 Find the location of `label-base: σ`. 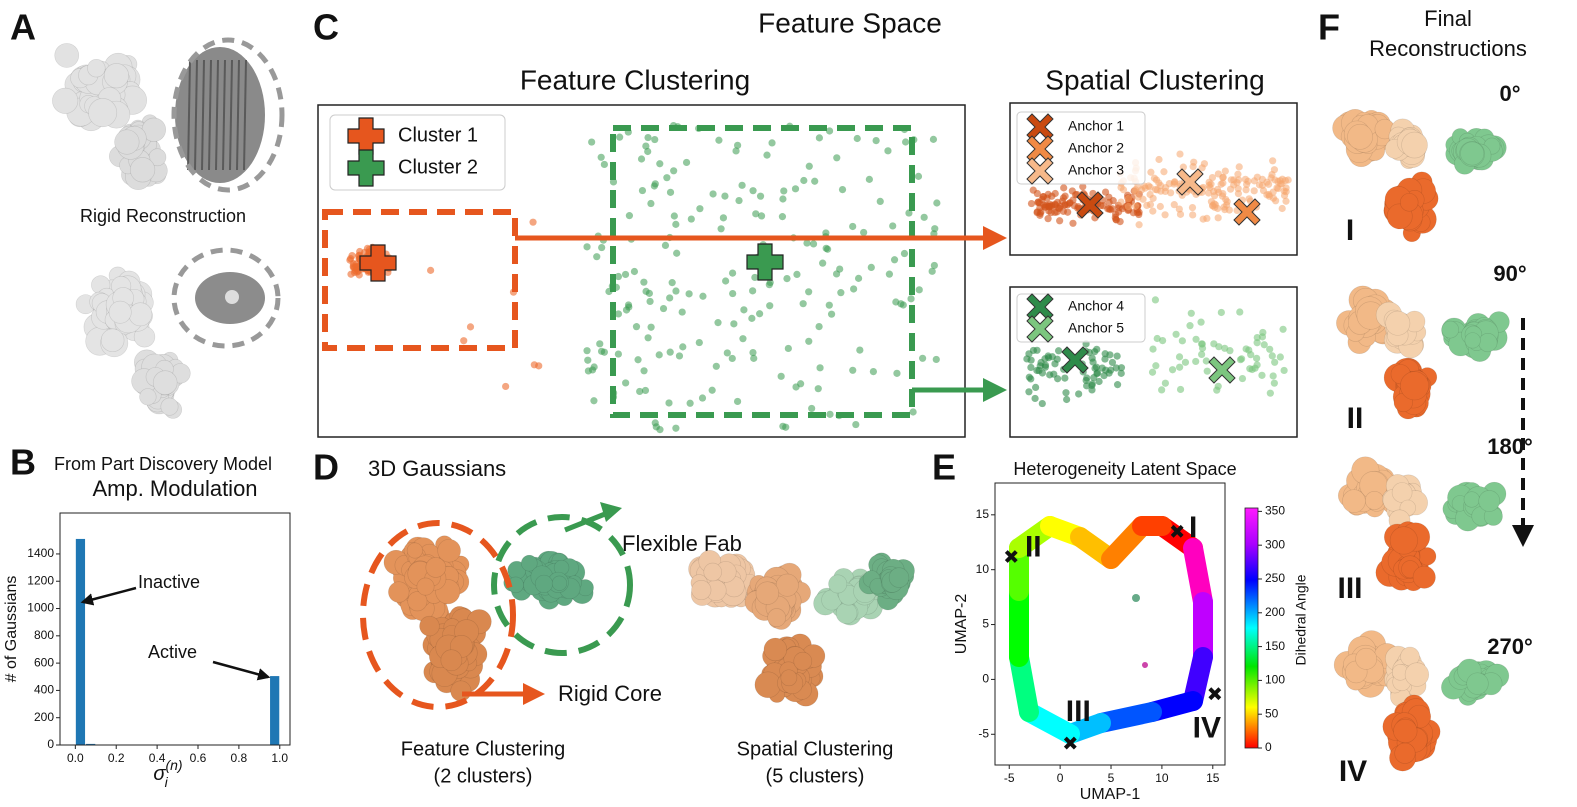

label-base: σ is located at coordinates (159, 774).